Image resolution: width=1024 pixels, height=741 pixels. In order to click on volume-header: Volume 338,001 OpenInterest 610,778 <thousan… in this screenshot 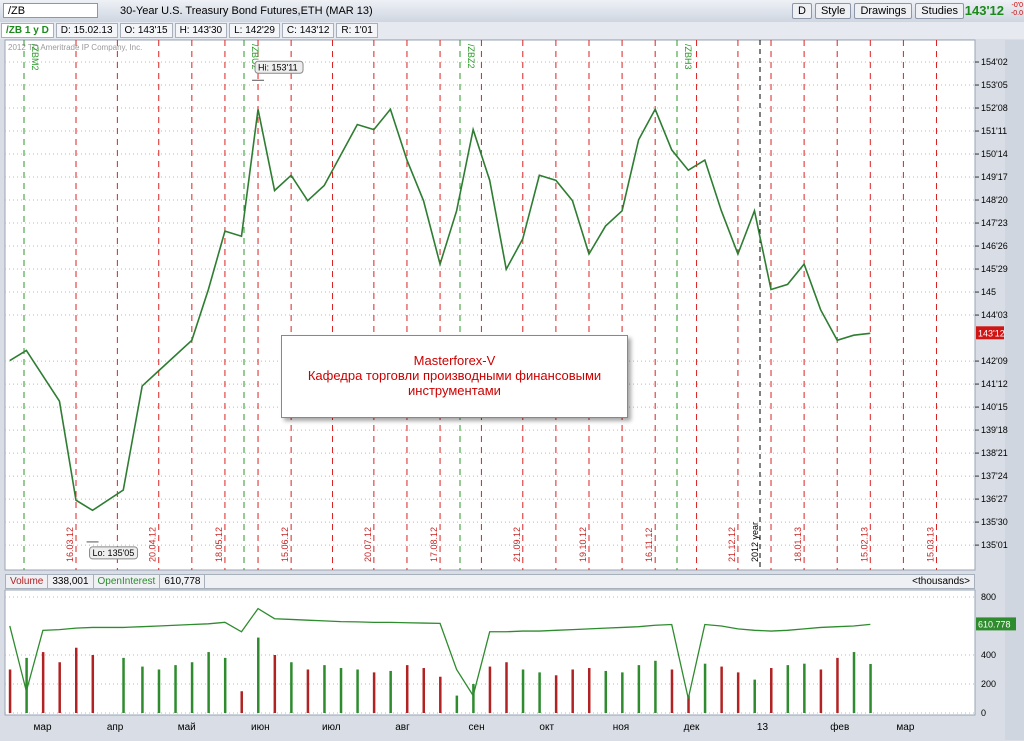, I will do `click(490, 581)`.